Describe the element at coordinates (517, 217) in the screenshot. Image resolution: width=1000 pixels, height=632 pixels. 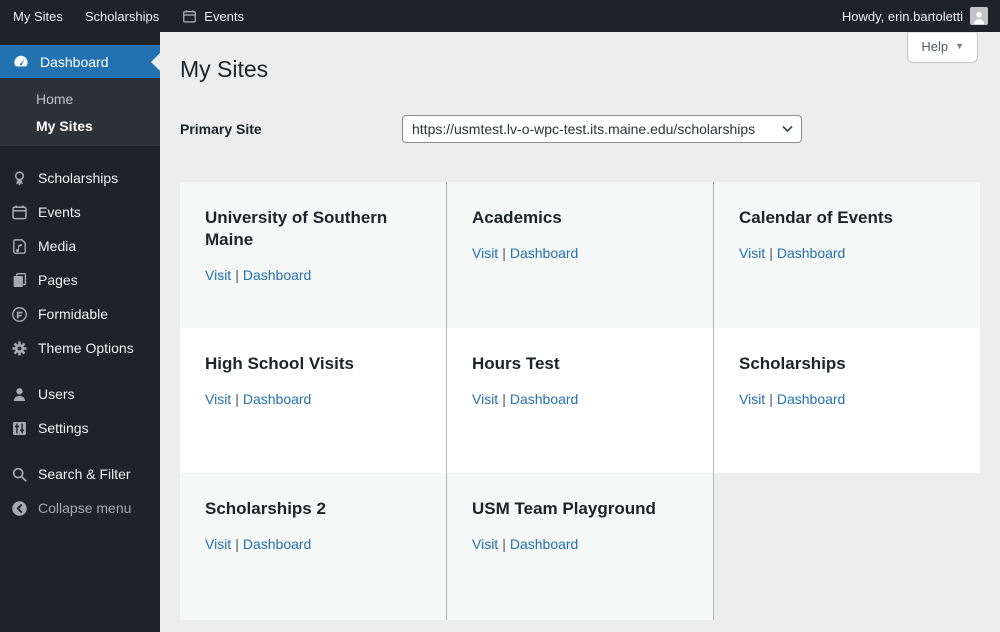
I see `site-title: Academics` at that location.